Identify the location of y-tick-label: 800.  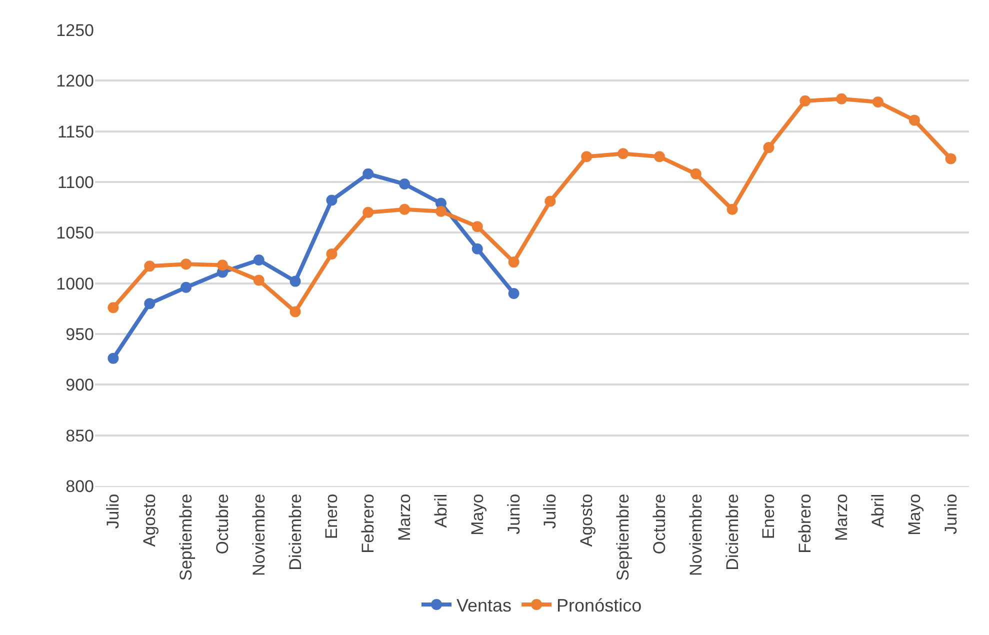
(80, 486).